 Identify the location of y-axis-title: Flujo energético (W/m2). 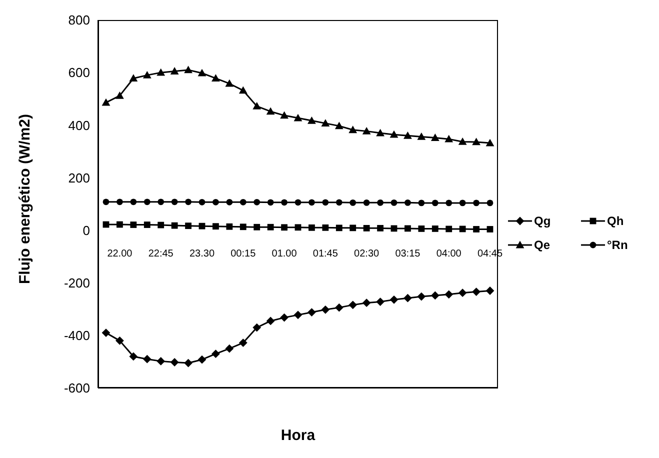
(25, 199).